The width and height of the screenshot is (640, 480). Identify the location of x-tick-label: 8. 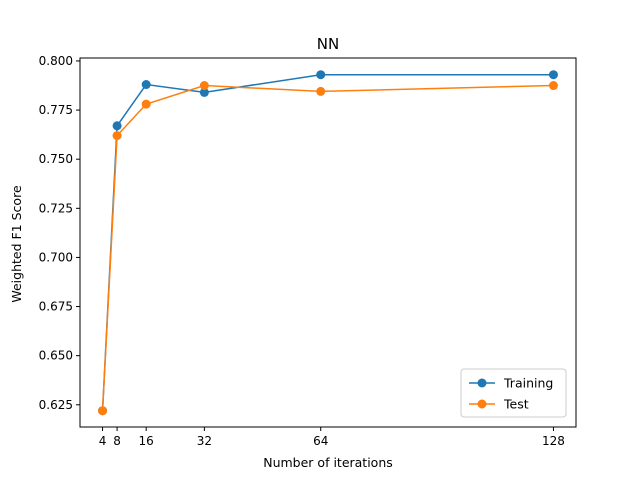
(117, 441).